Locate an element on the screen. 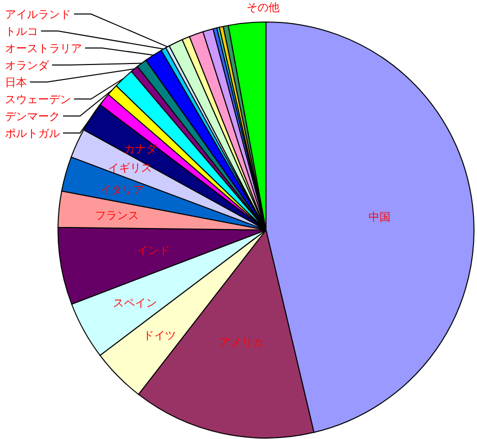 The height and width of the screenshot is (439, 477). slice-label: 中国 is located at coordinates (379, 217).